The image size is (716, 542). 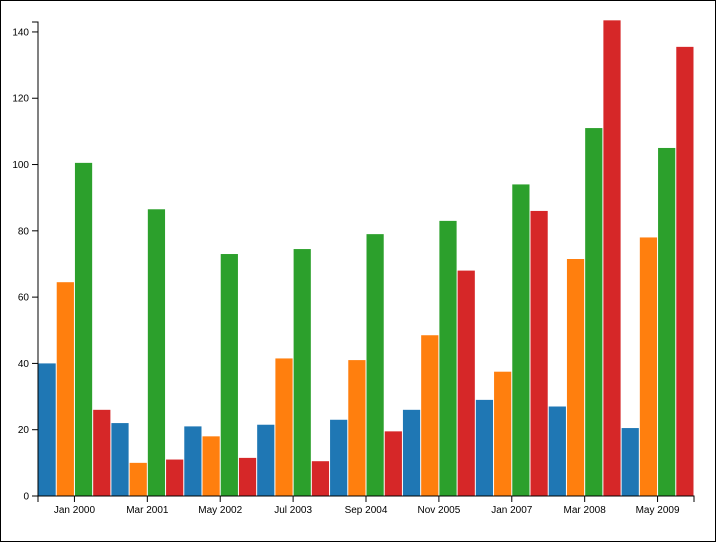 I want to click on bar-s1-jul-2003, so click(x=266, y=460).